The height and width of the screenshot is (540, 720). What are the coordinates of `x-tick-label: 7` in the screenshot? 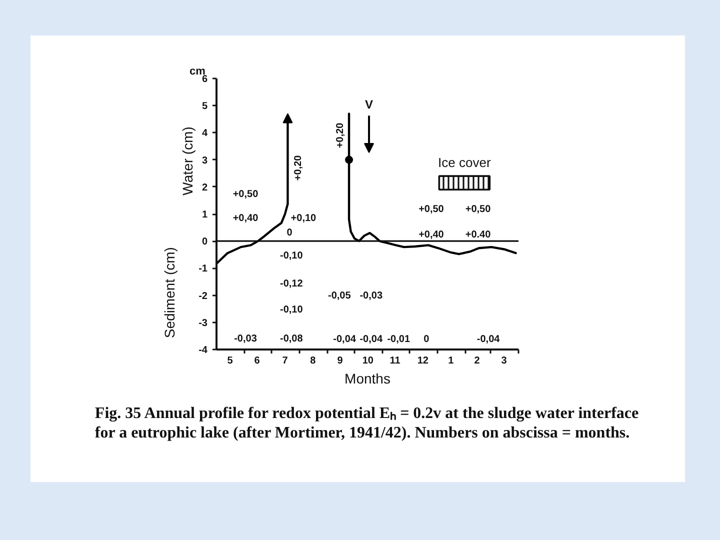 It's located at (285, 361).